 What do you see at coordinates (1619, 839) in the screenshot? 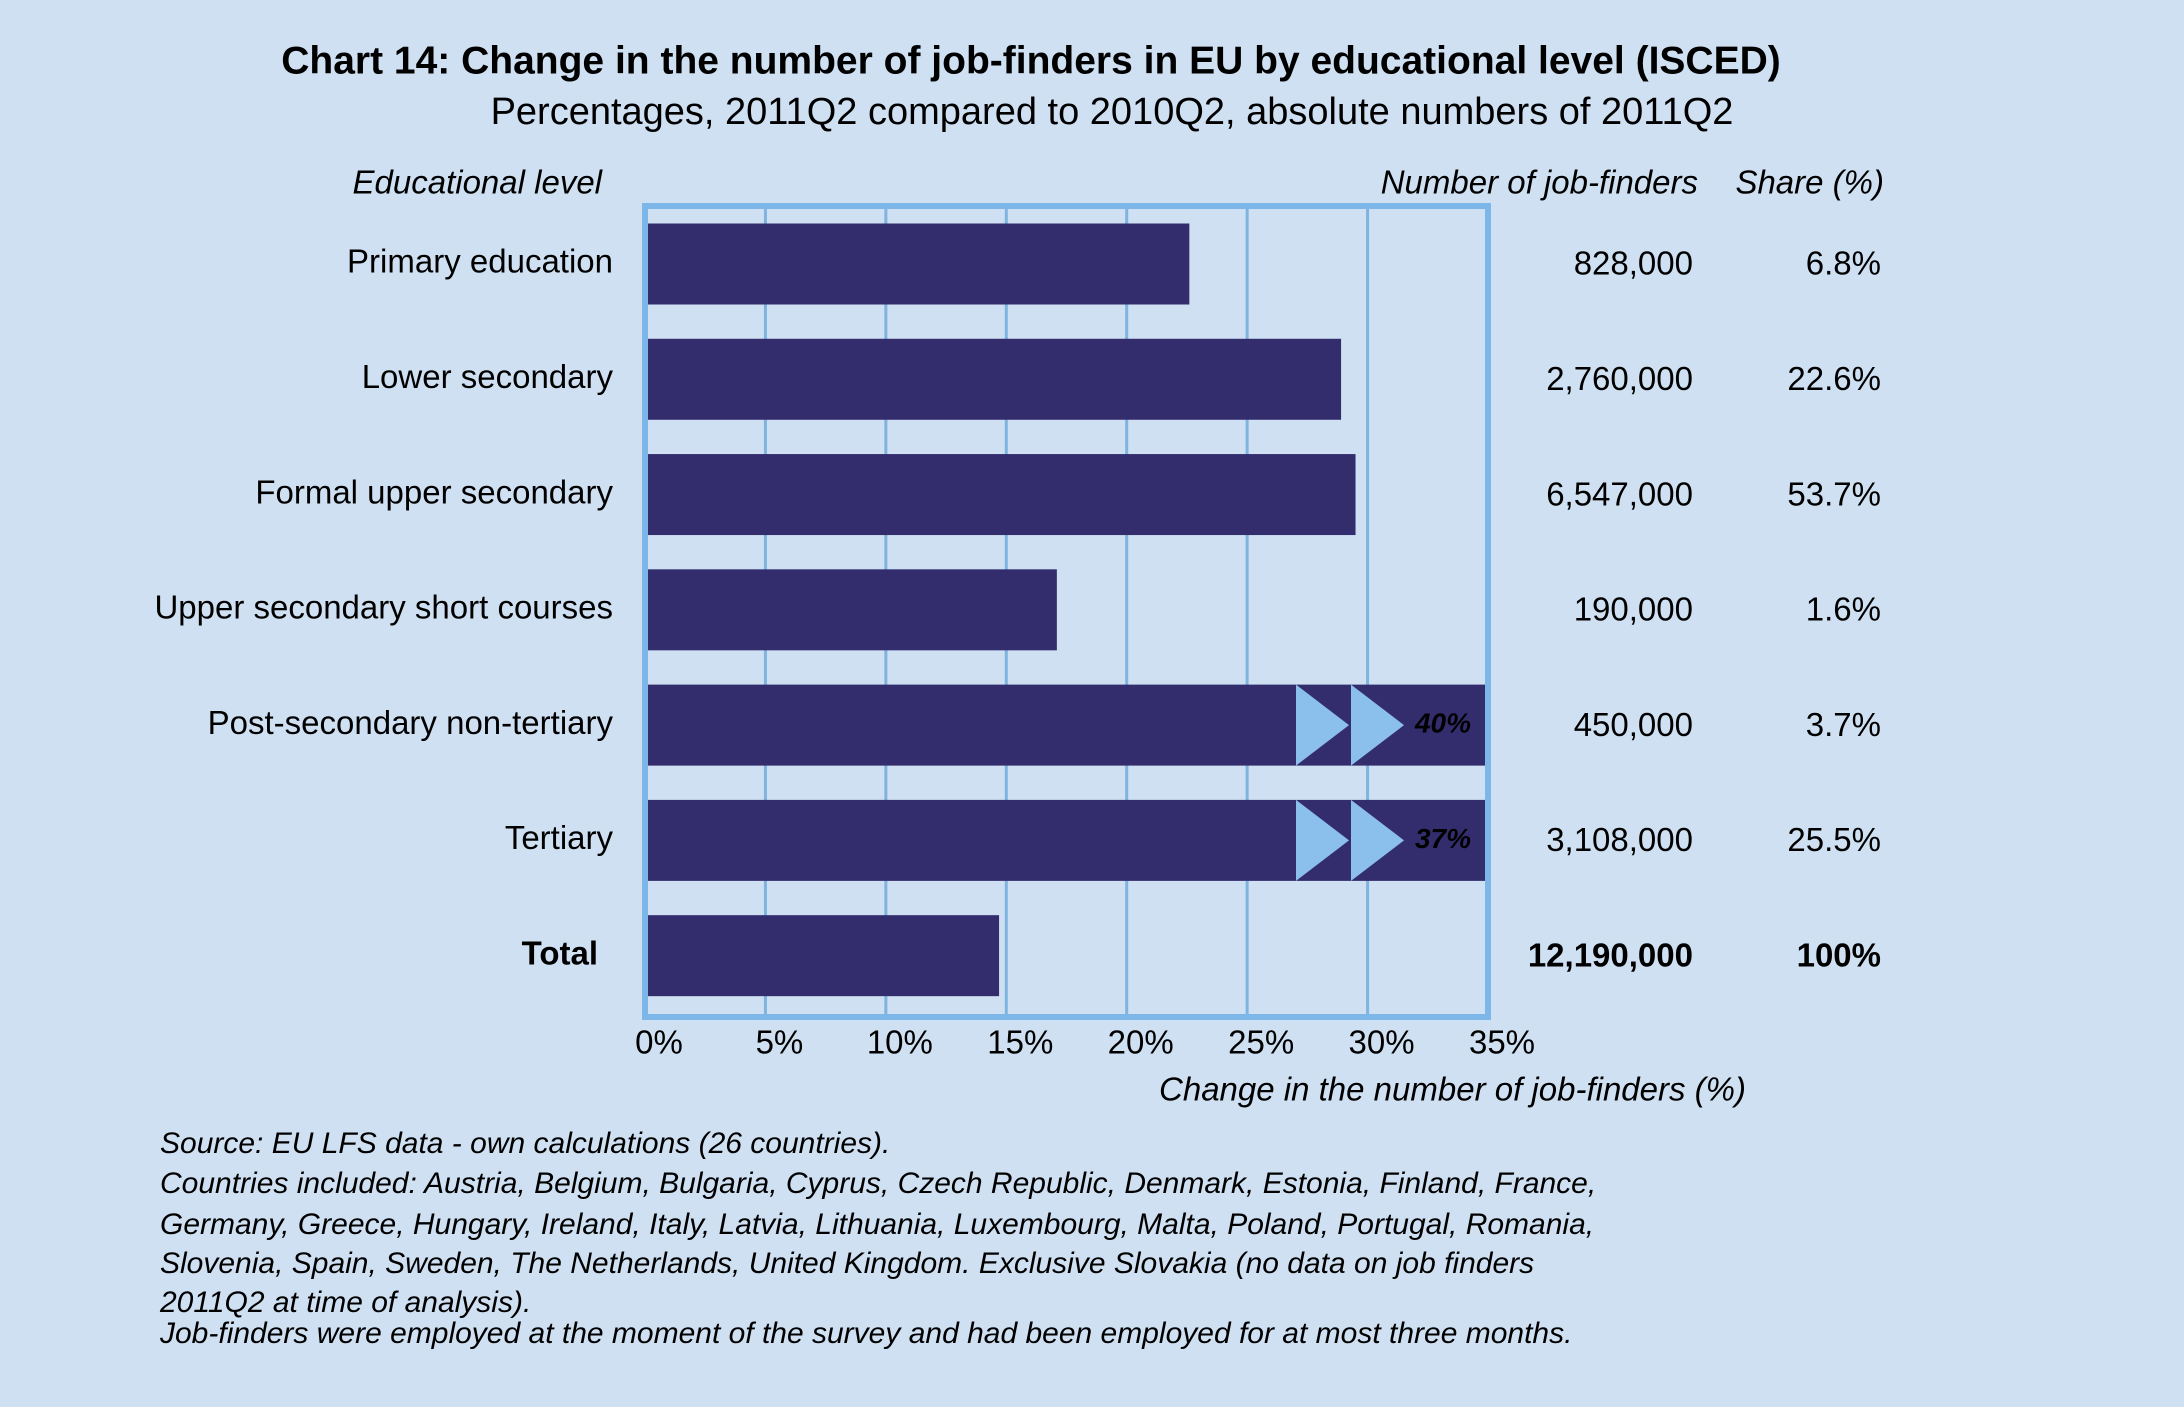
I see `table-cell: 3,108,000` at bounding box center [1619, 839].